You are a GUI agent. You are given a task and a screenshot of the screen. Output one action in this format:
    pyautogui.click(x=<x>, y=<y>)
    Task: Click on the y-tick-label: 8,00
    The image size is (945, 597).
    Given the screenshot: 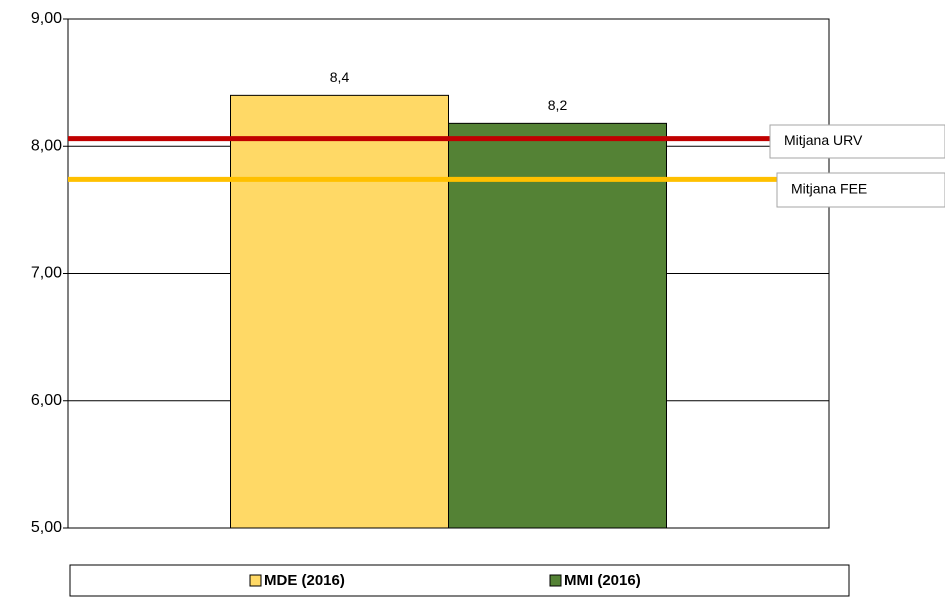 What is the action you would take?
    pyautogui.click(x=46, y=145)
    